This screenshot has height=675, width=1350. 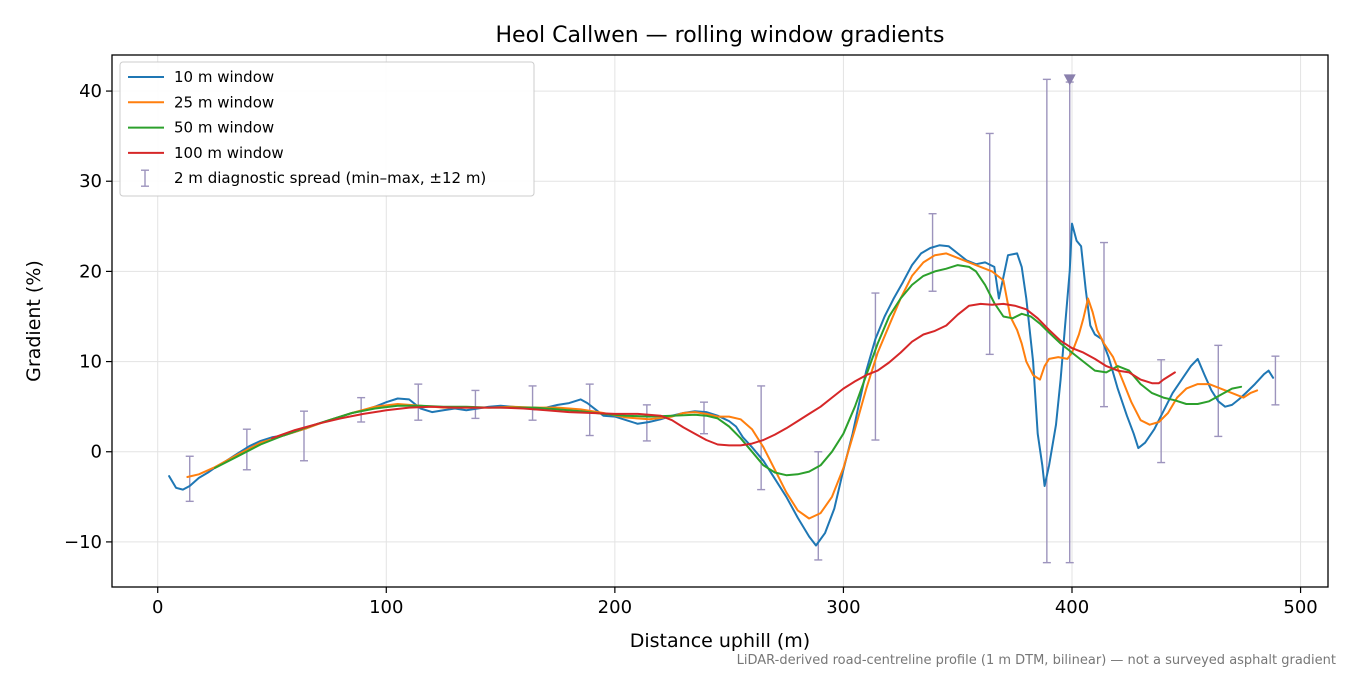 What do you see at coordinates (386, 607) in the screenshot?
I see `x-tick-label: 100` at bounding box center [386, 607].